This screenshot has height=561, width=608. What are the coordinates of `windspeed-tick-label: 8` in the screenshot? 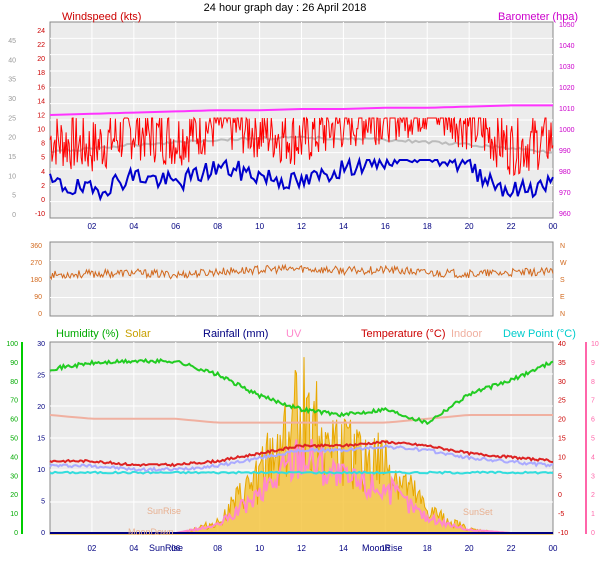 It's located at (43, 144).